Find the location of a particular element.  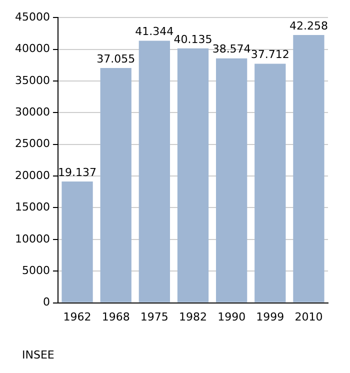

text: INSEE is located at coordinates (38, 355).